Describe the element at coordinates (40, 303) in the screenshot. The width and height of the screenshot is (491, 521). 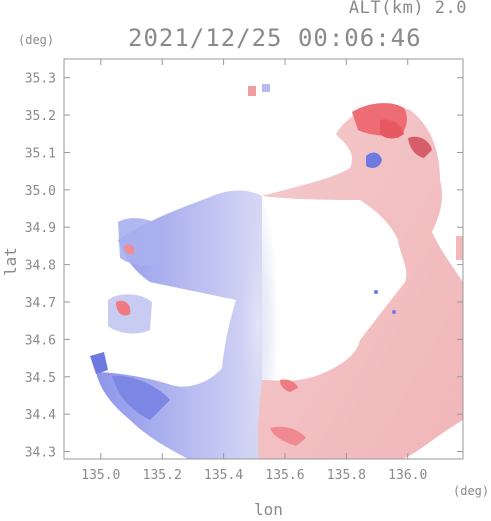
I see `y-tick-label: 34.7` at that location.